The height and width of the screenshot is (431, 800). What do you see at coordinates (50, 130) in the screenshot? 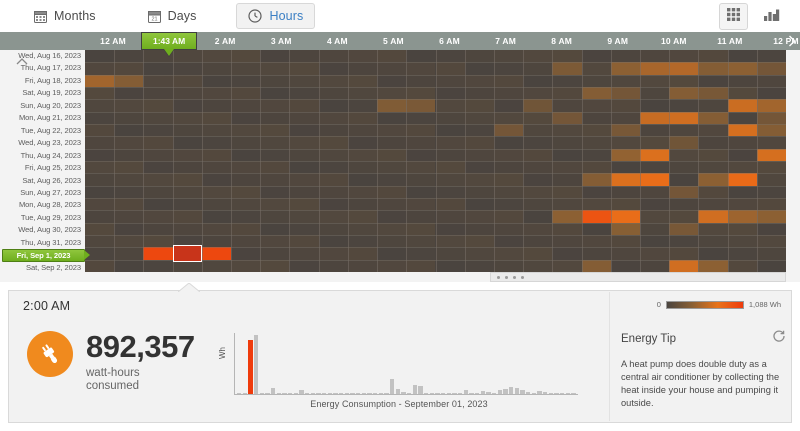
I see `date-row: Tue, Aug 22, 2023` at bounding box center [50, 130].